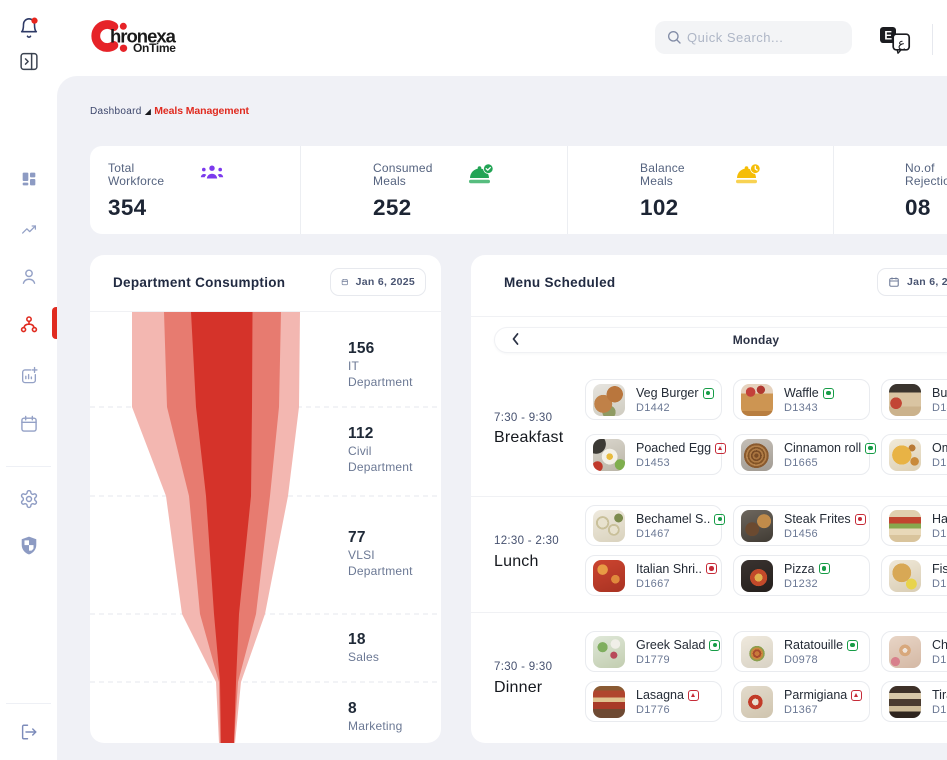 Image resolution: width=947 pixels, height=760 pixels. Describe the element at coordinates (888, 37) in the screenshot. I see `svg-text: E` at that location.